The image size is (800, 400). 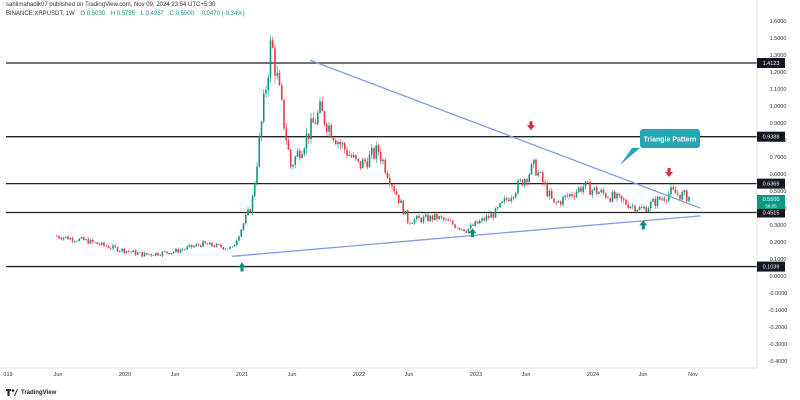 I want to click on time-tick-label: 2024, so click(x=593, y=375).